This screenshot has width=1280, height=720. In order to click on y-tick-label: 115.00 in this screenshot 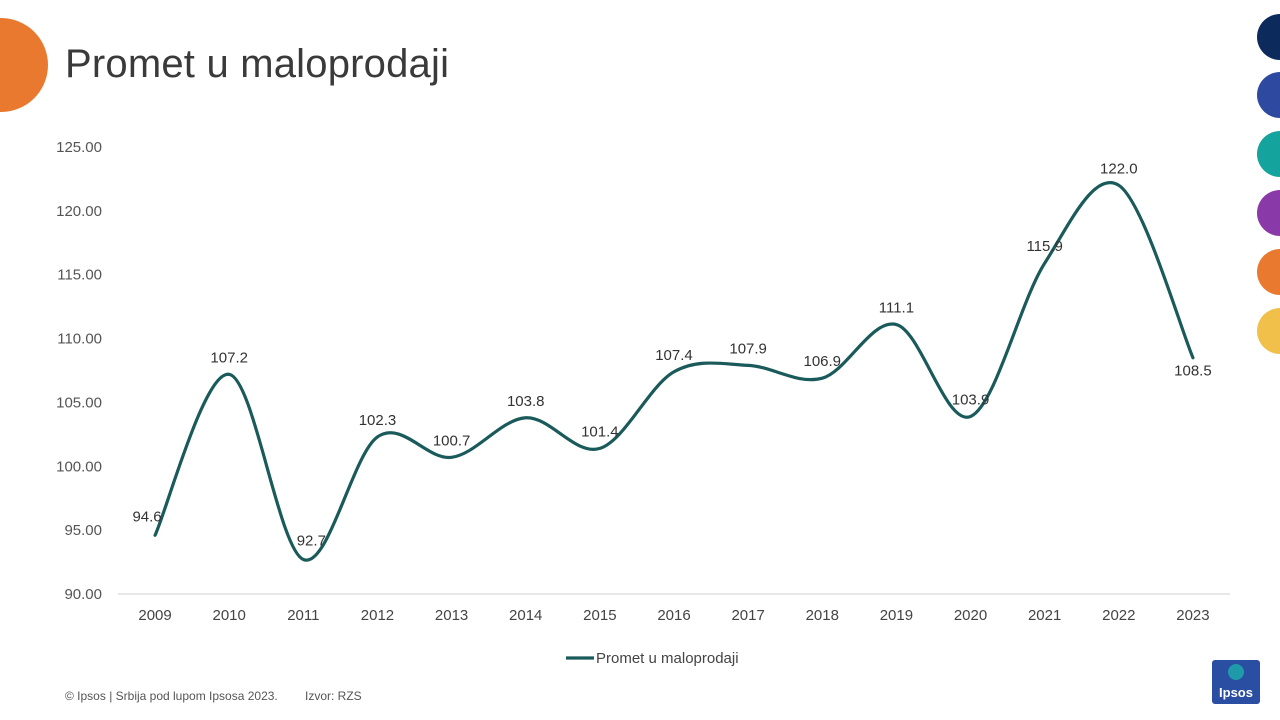, I will do `click(79, 275)`.